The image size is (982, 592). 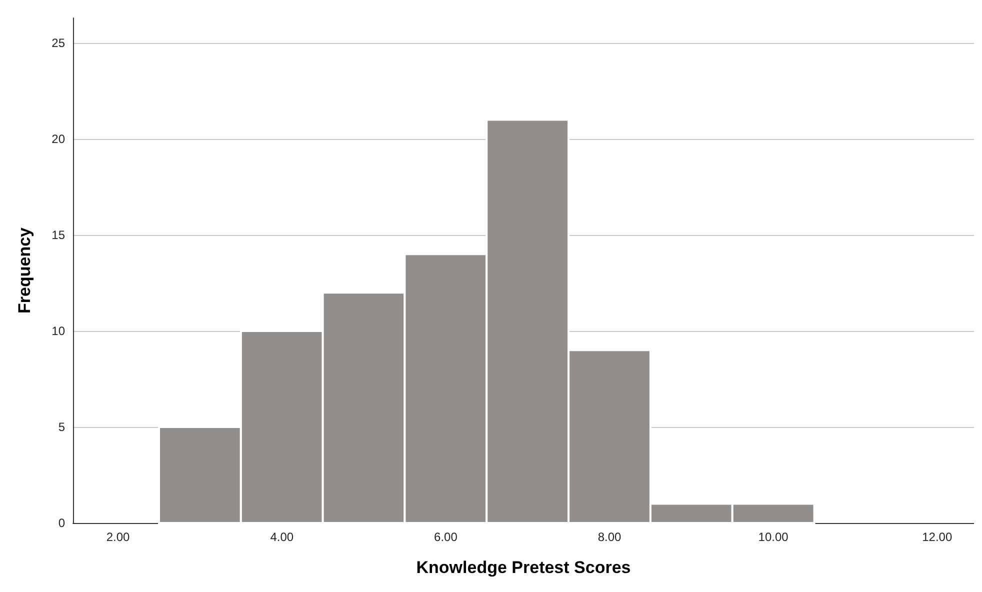 What do you see at coordinates (446, 537) in the screenshot?
I see `x-tick-label: 6.00` at bounding box center [446, 537].